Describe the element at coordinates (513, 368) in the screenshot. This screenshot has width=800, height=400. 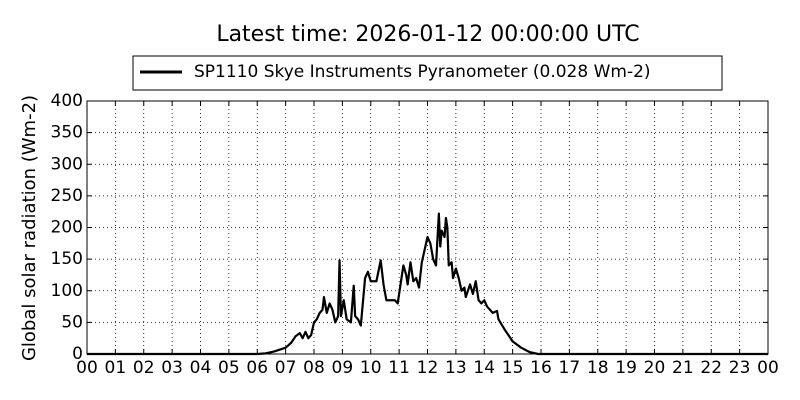
I see `x-tick-label: 15` at that location.